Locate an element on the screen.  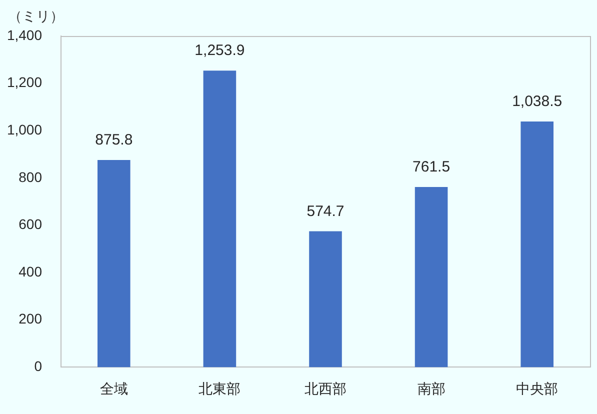
data-label: 1,038.5 is located at coordinates (537, 101).